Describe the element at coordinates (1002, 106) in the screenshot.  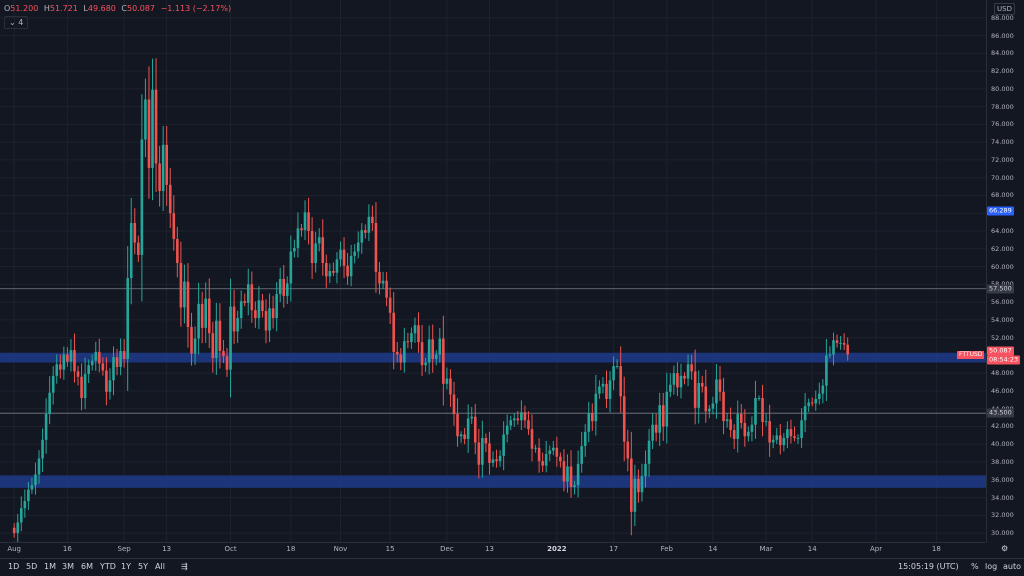
I see `price-tick-label: 78.000` at that location.